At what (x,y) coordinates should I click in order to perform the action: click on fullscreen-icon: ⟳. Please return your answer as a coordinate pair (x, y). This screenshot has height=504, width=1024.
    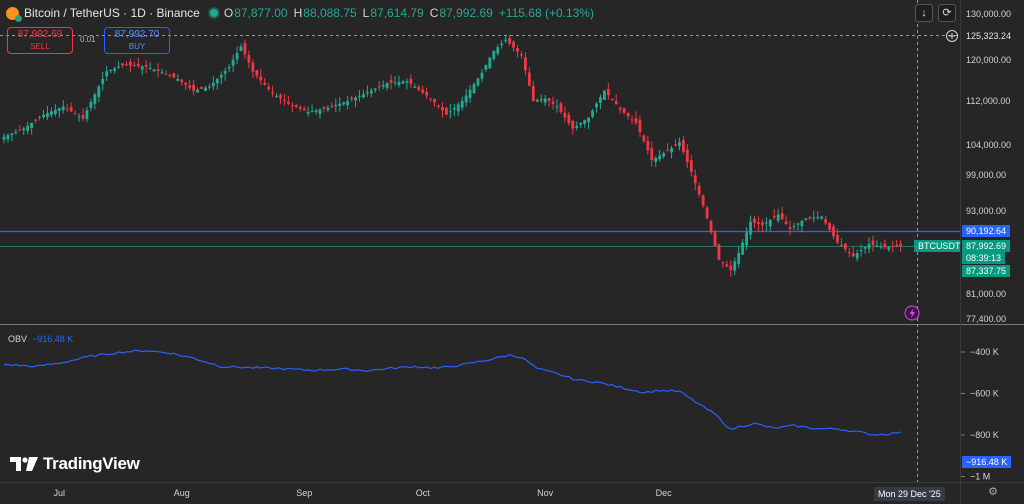
    Looking at the image, I should click on (947, 13).